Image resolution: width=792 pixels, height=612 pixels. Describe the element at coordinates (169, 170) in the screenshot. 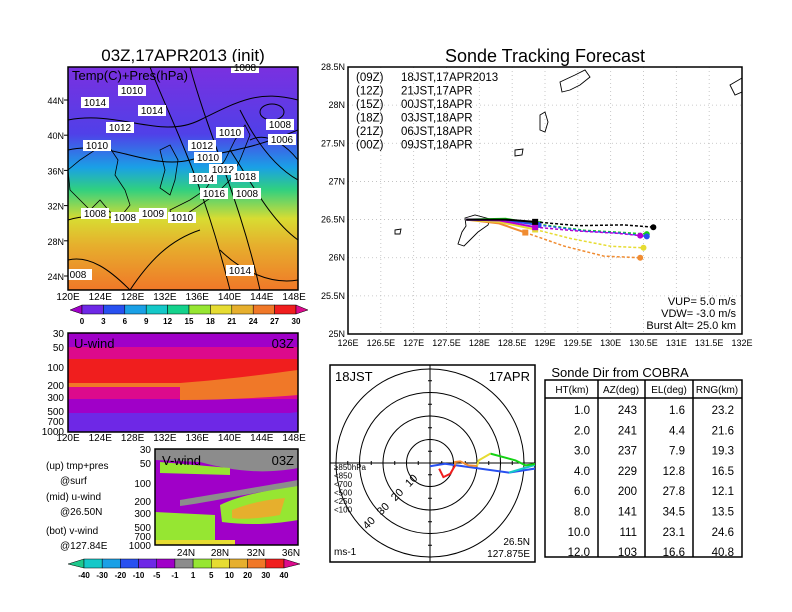

I see `coastline-korea` at that location.